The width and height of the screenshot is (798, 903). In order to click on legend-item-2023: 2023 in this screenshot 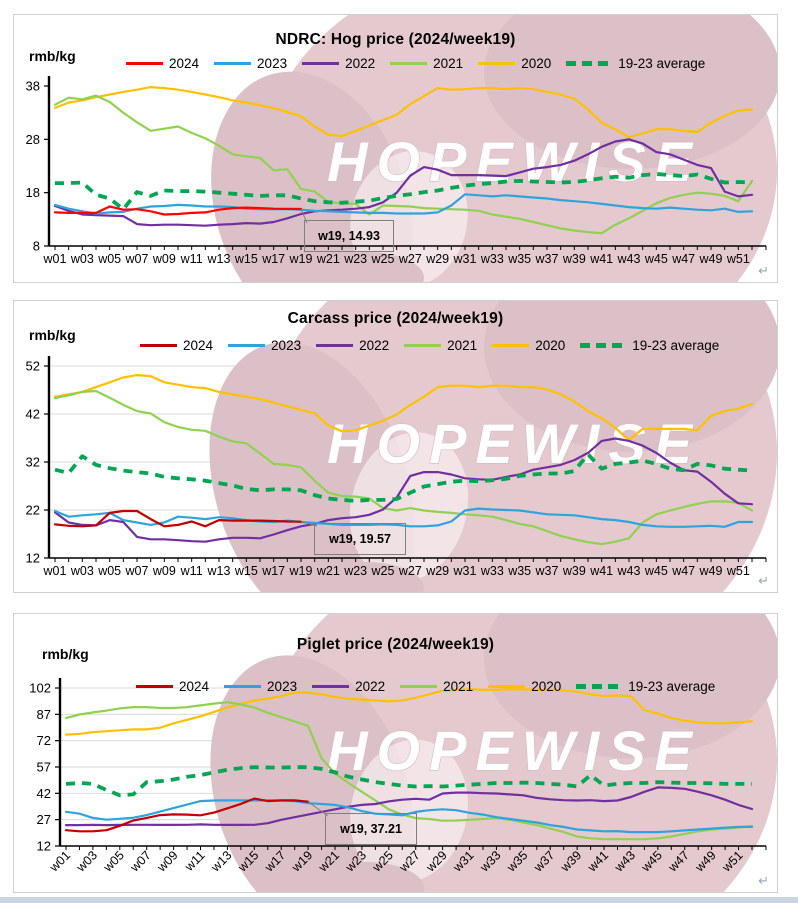, I will do `click(264, 345)`.